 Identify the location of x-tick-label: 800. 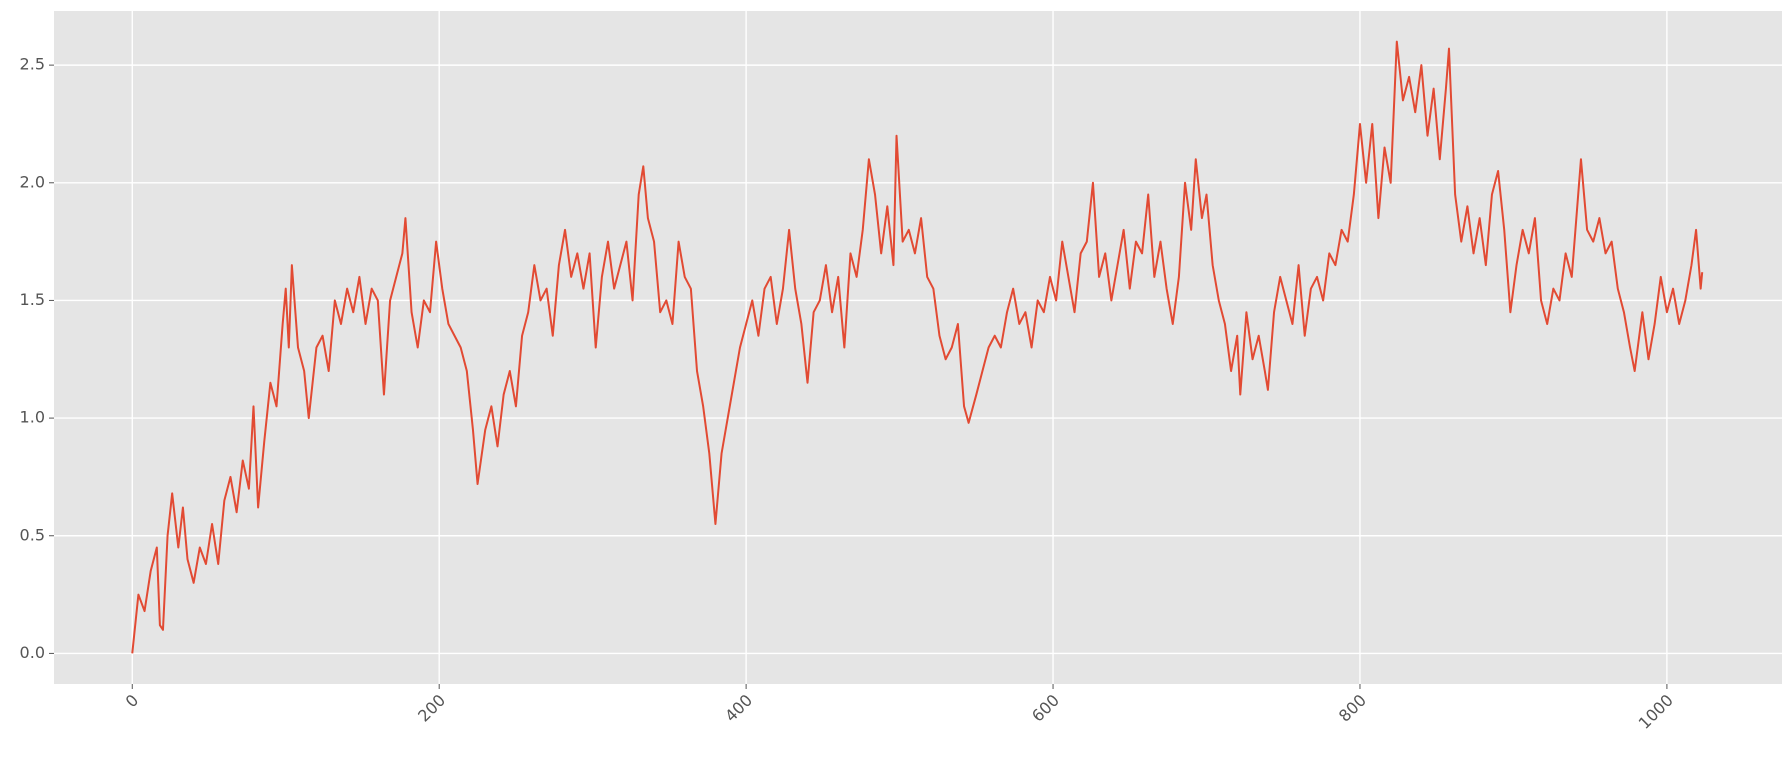
(1352, 708).